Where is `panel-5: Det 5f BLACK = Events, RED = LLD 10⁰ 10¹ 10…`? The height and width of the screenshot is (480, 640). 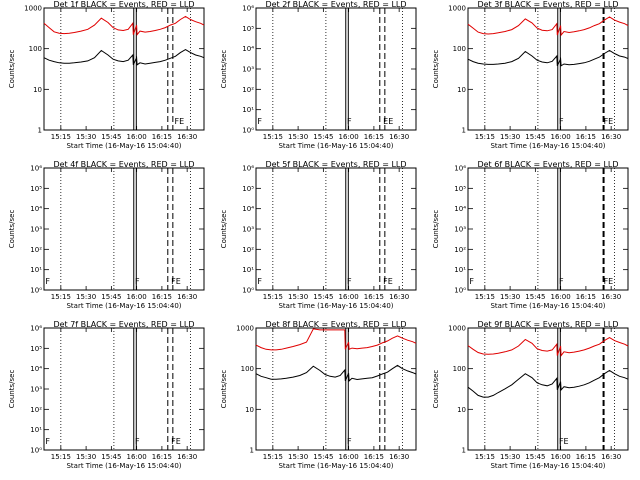 panel-5: Det 5f BLACK = Events, RED = LLD 10⁰ 10¹ 10… is located at coordinates (318, 235).